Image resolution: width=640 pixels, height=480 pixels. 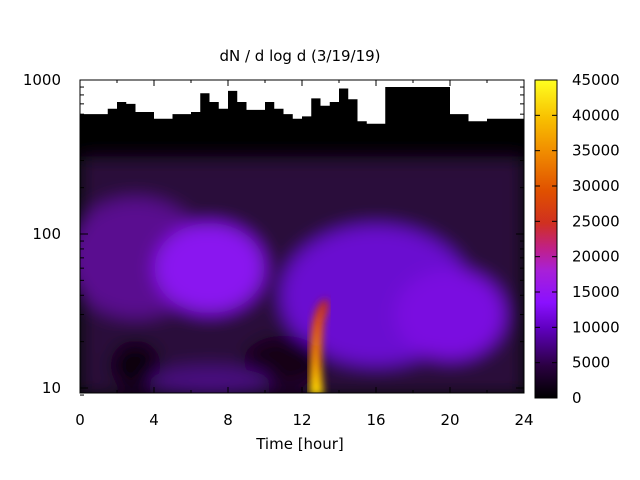 What do you see at coordinates (596, 115) in the screenshot?
I see `colorbar-tick-label: 40000` at bounding box center [596, 115].